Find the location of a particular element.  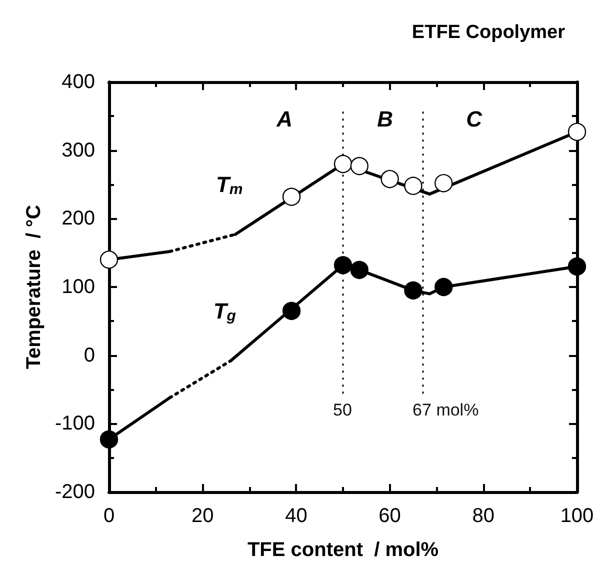

chart-title: ETFE Copolymer is located at coordinates (489, 32).